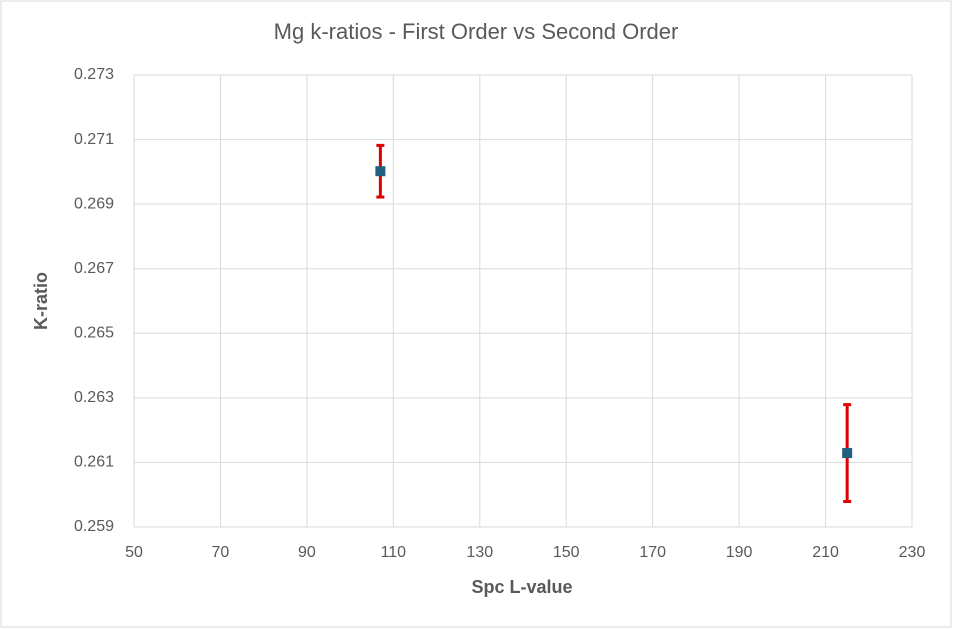  What do you see at coordinates (739, 552) in the screenshot?
I see `x-tick-label: 190` at bounding box center [739, 552].